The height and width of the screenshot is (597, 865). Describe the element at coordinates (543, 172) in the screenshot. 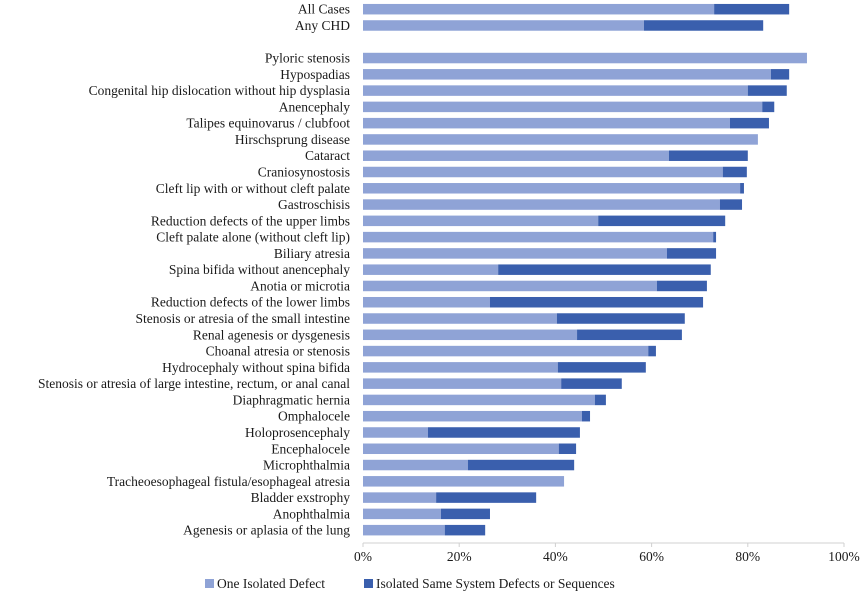

I see `bar-one-isolated-defect-craniosynostosis` at that location.